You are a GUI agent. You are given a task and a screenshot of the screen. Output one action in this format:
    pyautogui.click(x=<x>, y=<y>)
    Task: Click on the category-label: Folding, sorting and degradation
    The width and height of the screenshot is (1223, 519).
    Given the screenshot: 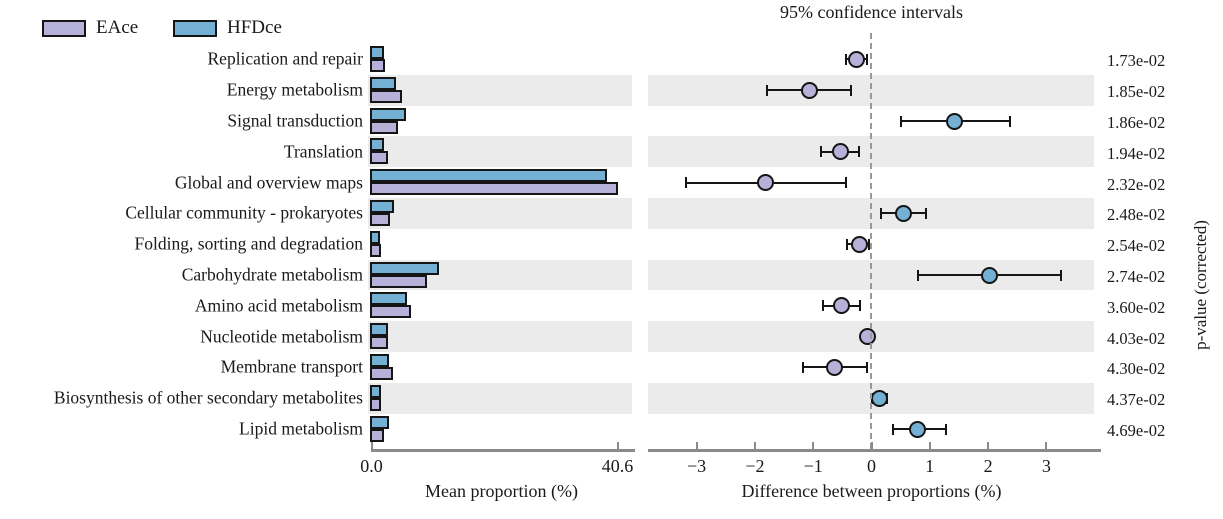 What is the action you would take?
    pyautogui.click(x=248, y=243)
    